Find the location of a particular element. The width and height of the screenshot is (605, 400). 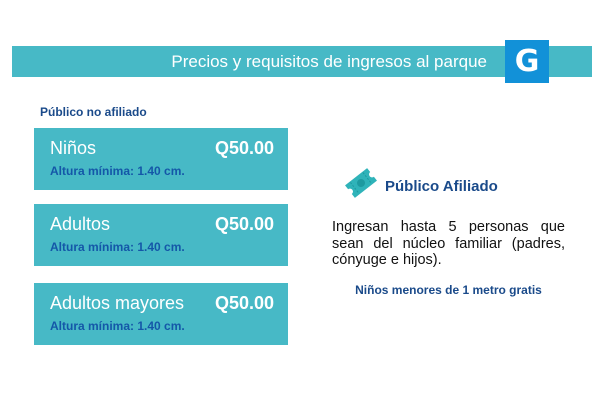

price-card-adultos: Adultos Q50.00 Altura mínima: 1.40 cm. is located at coordinates (161, 235).